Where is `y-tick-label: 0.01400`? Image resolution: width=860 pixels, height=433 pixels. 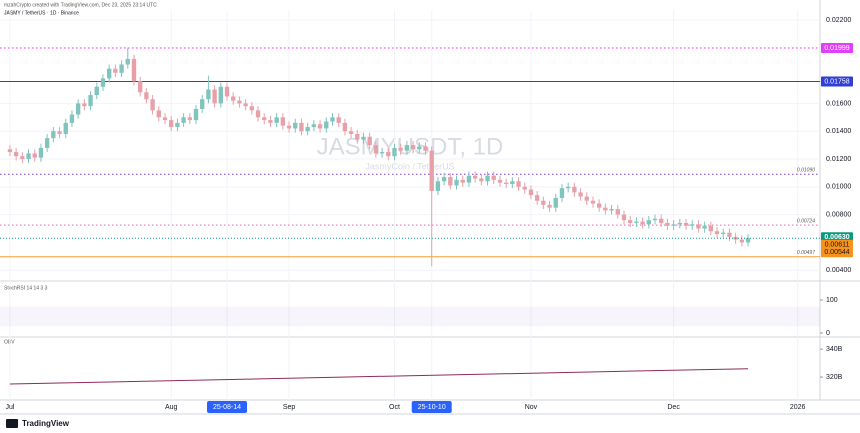 y-tick-label: 0.01400 is located at coordinates (838, 131).